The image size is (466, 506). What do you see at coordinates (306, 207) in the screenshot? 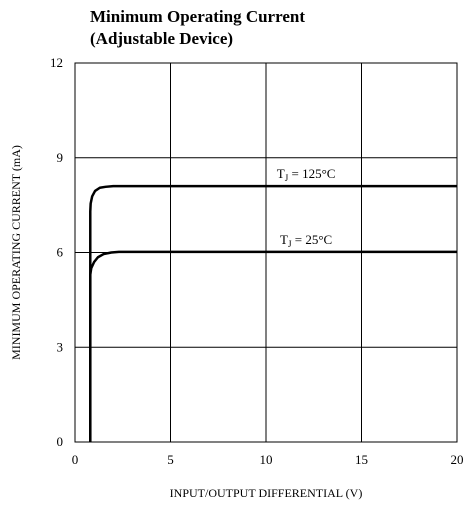
I see `series-labels: TJ = 125°C TJ = 25°C` at bounding box center [306, 207].